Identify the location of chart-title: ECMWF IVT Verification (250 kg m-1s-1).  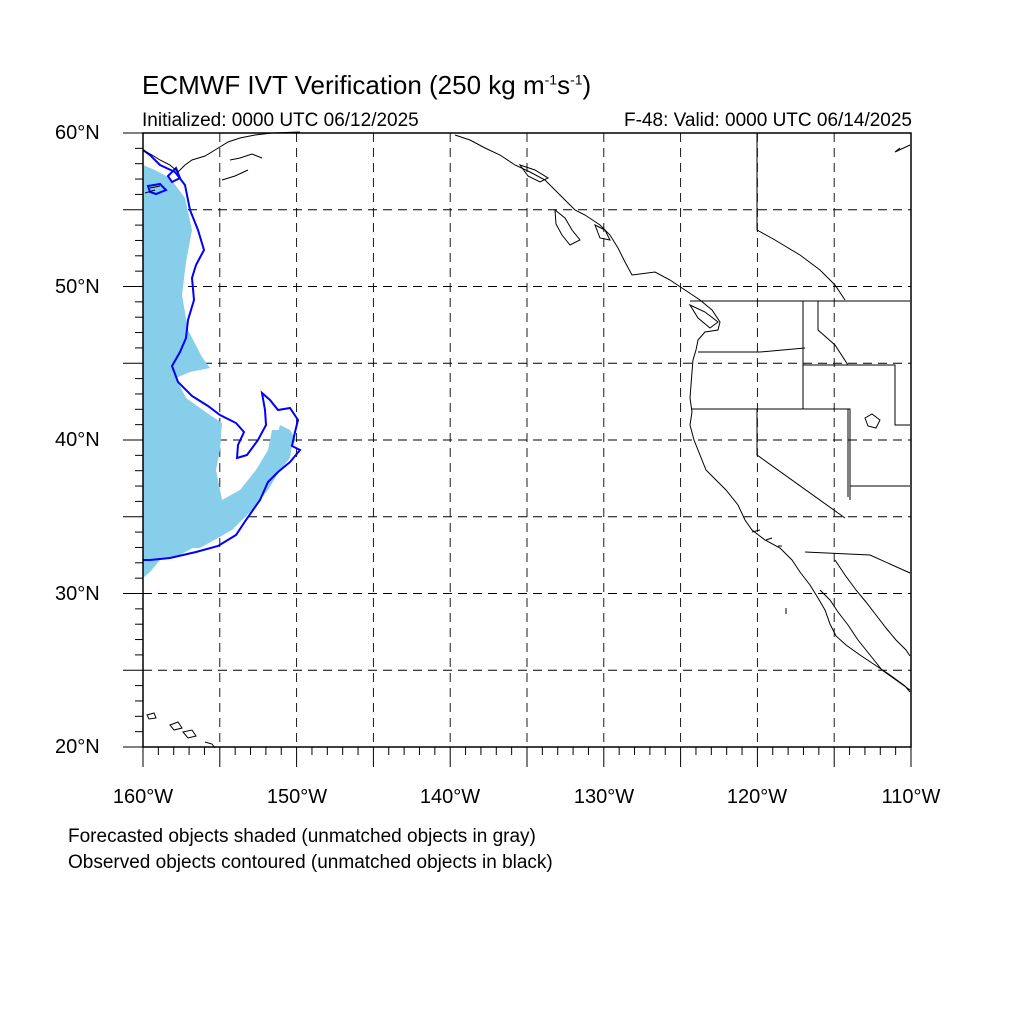
(366, 85).